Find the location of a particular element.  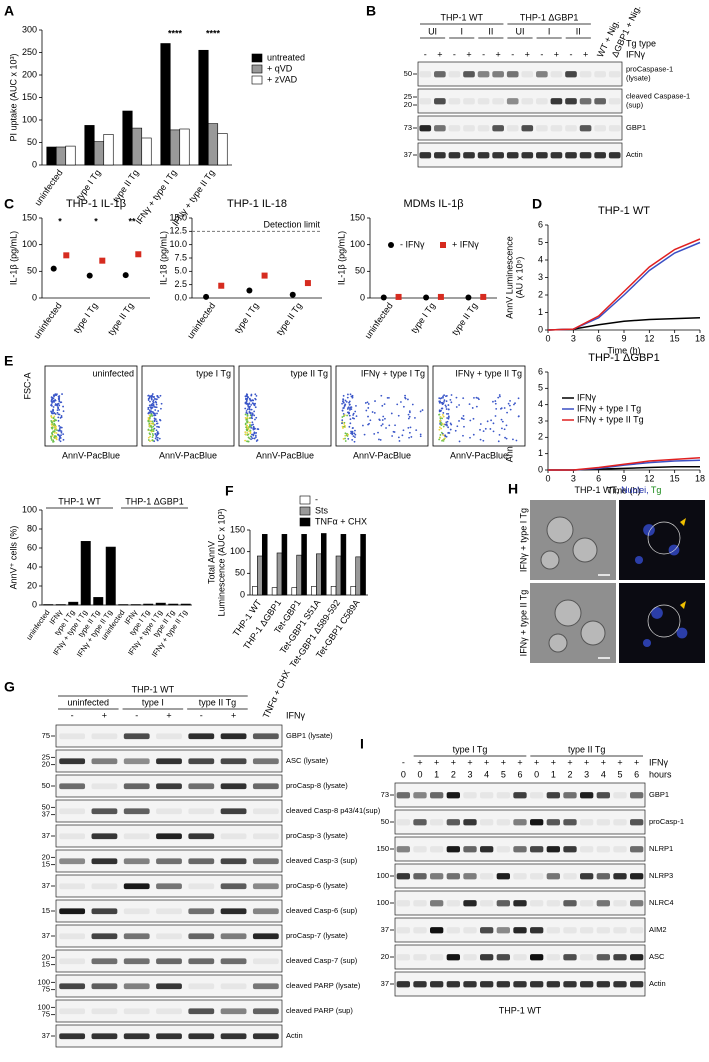

x-axis-label: Time (h) is located at coordinates (623, 350).